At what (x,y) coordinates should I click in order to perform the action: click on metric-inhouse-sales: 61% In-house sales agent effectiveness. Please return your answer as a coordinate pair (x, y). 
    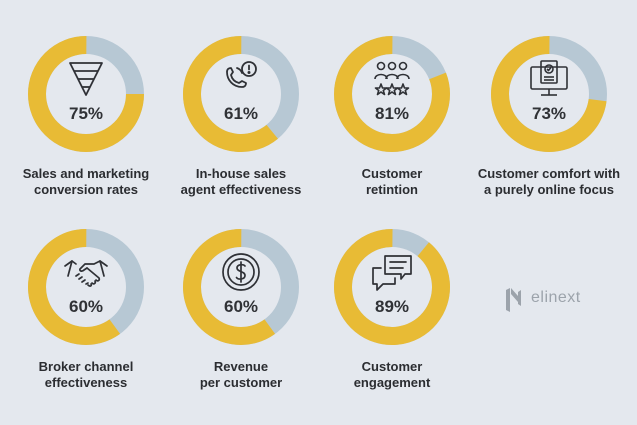
    Looking at the image, I should click on (241, 131).